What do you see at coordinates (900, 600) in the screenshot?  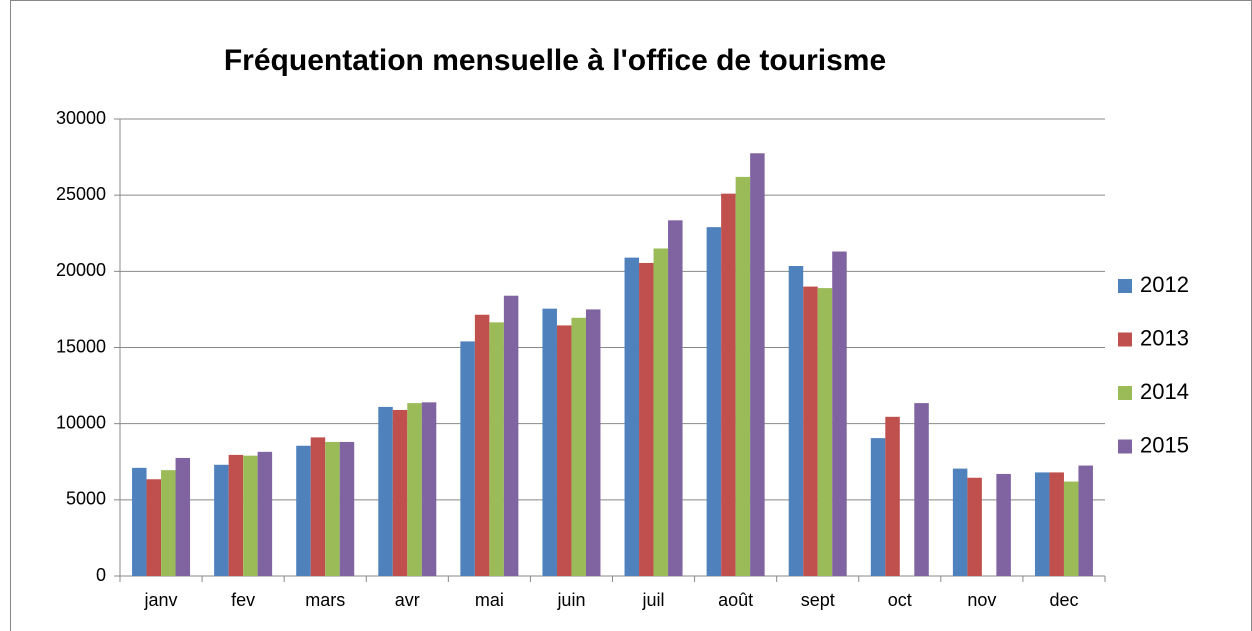 I see `x-tick-label: oct` at bounding box center [900, 600].